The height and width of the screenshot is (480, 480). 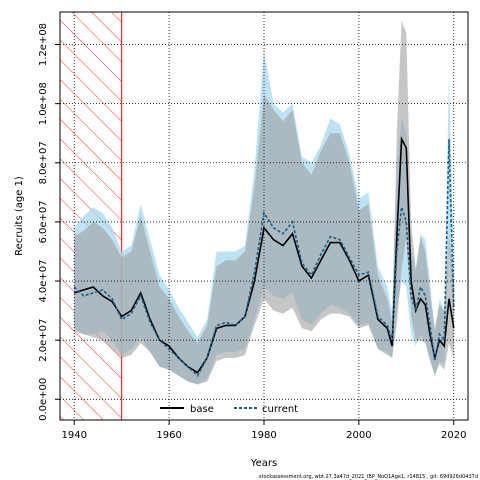 I want to click on x-tick-label: 2020, so click(x=453, y=435).